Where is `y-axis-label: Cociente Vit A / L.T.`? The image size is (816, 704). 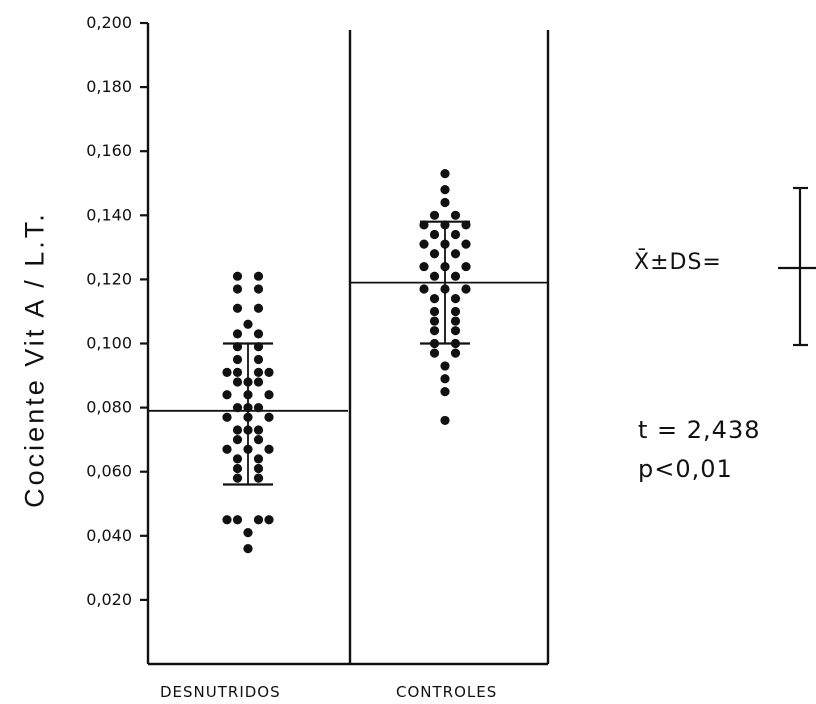
y-axis-label: Cociente Vit A / L.T. is located at coordinates (34, 359).